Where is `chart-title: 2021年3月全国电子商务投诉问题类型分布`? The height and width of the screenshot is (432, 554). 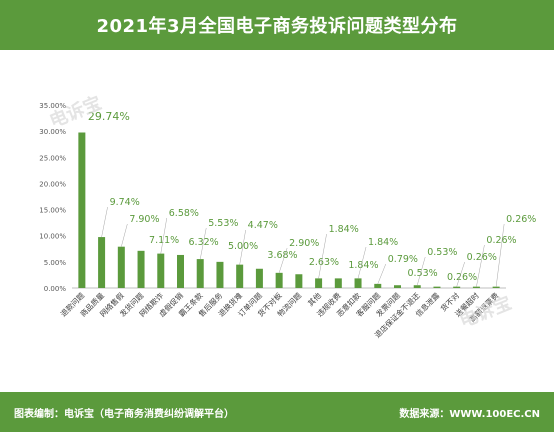
chart-title: 2021年3月全国电子商务投诉问题类型分布 is located at coordinates (277, 26).